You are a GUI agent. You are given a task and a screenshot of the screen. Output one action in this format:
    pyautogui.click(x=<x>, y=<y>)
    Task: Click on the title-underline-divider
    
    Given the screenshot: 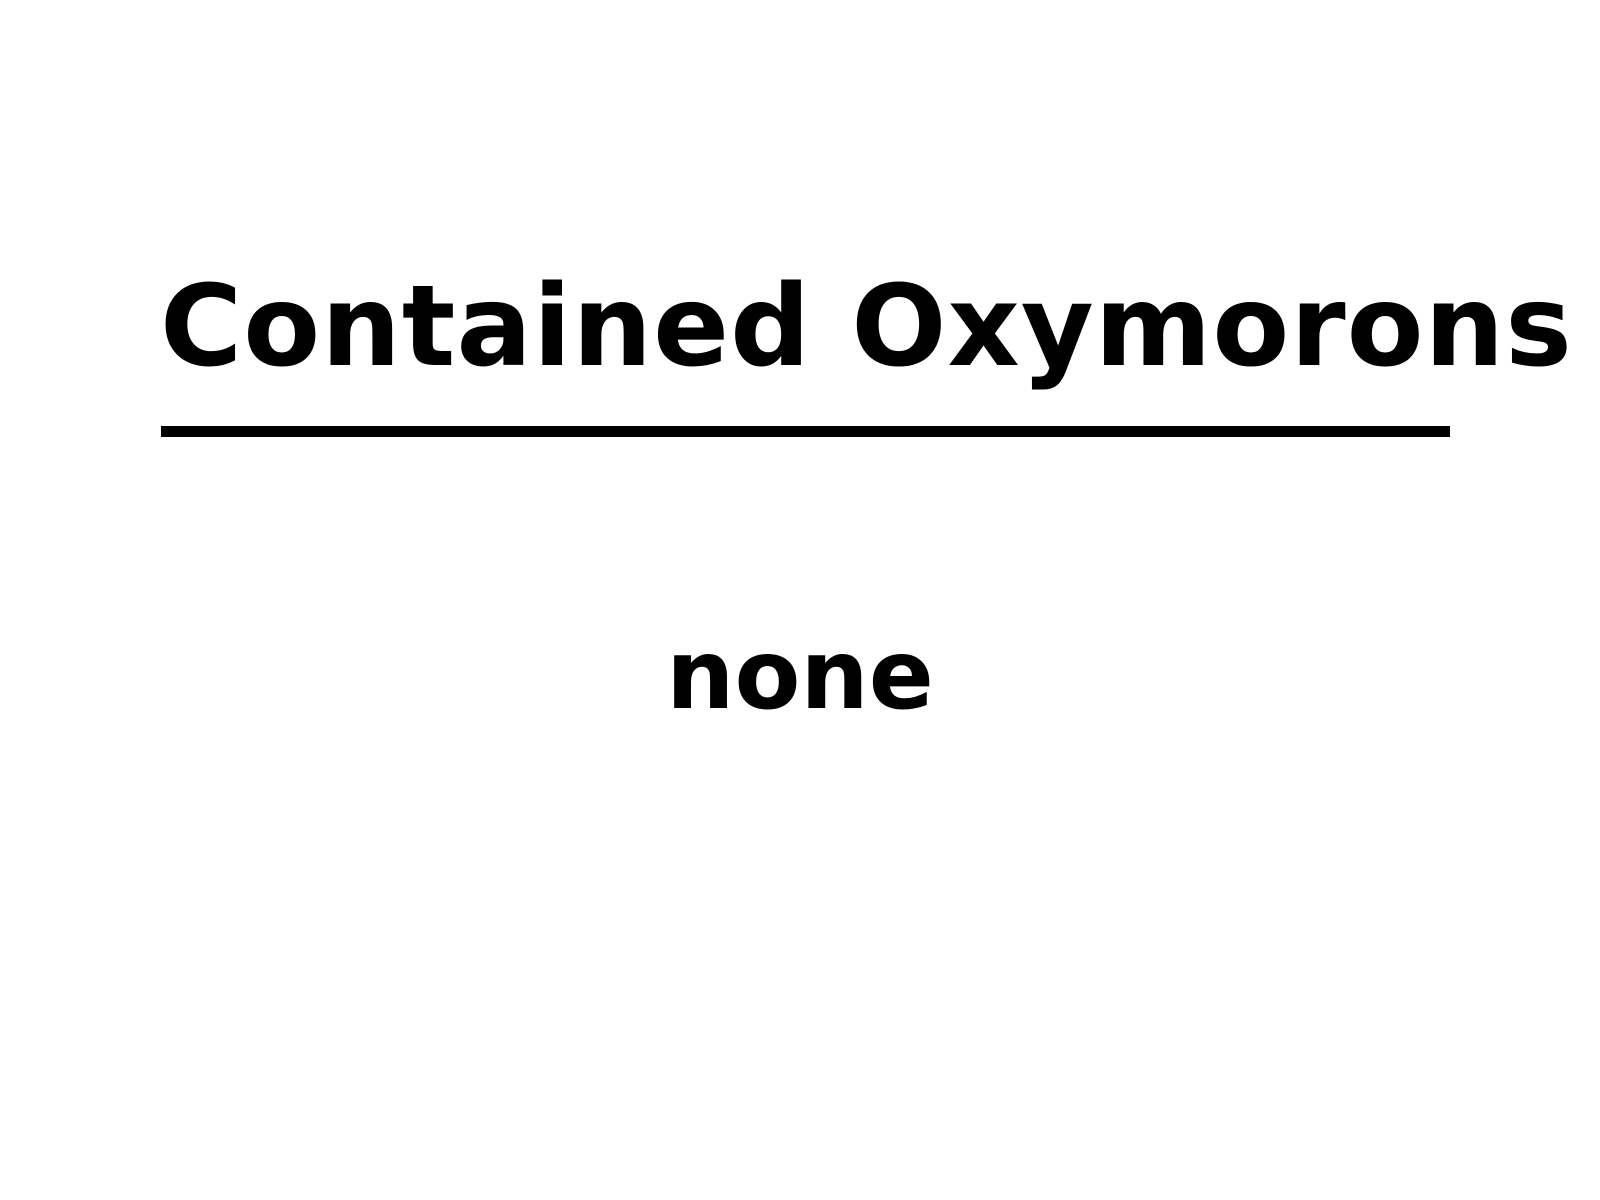 What is the action you would take?
    pyautogui.click(x=805, y=431)
    